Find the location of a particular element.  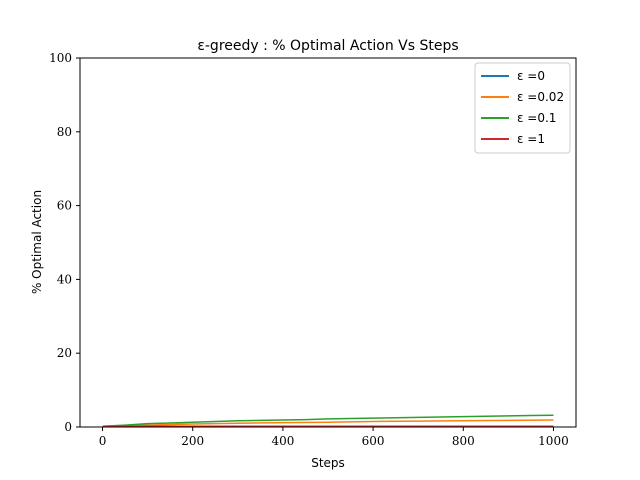

legend-label-1: ε =0.02 is located at coordinates (540, 97).